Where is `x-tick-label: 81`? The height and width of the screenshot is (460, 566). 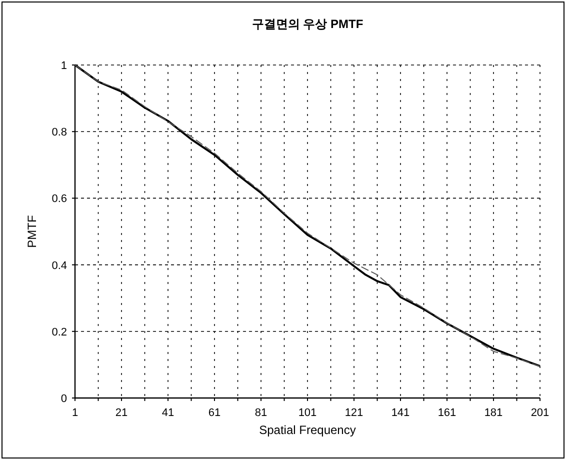
x-tick-label: 81 is located at coordinates (261, 413).